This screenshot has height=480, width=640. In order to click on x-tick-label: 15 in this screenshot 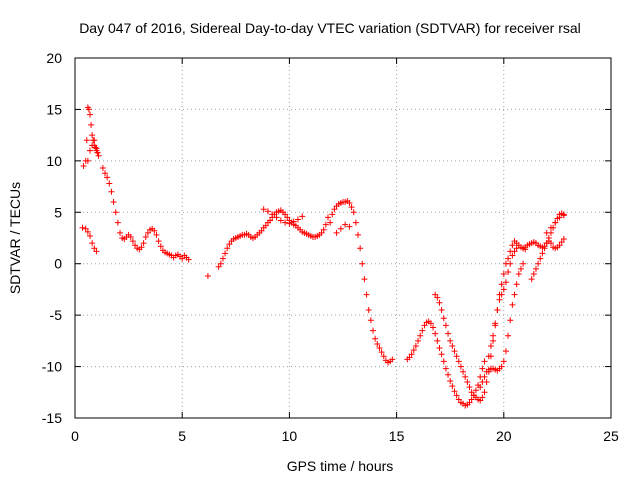, I will do `click(397, 436)`.